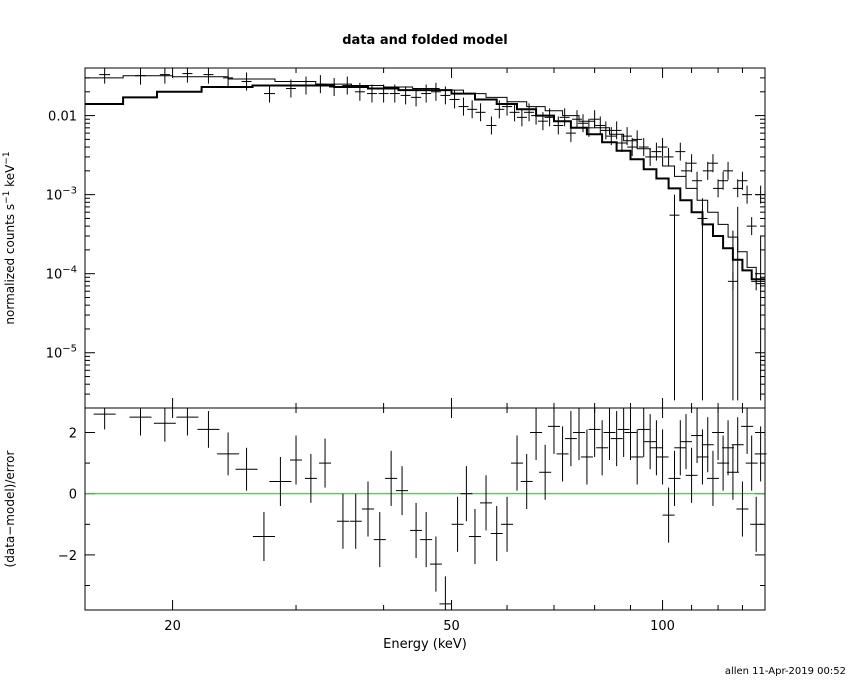  Describe the element at coordinates (451, 626) in the screenshot. I see `x-tick-label: 50` at that location.